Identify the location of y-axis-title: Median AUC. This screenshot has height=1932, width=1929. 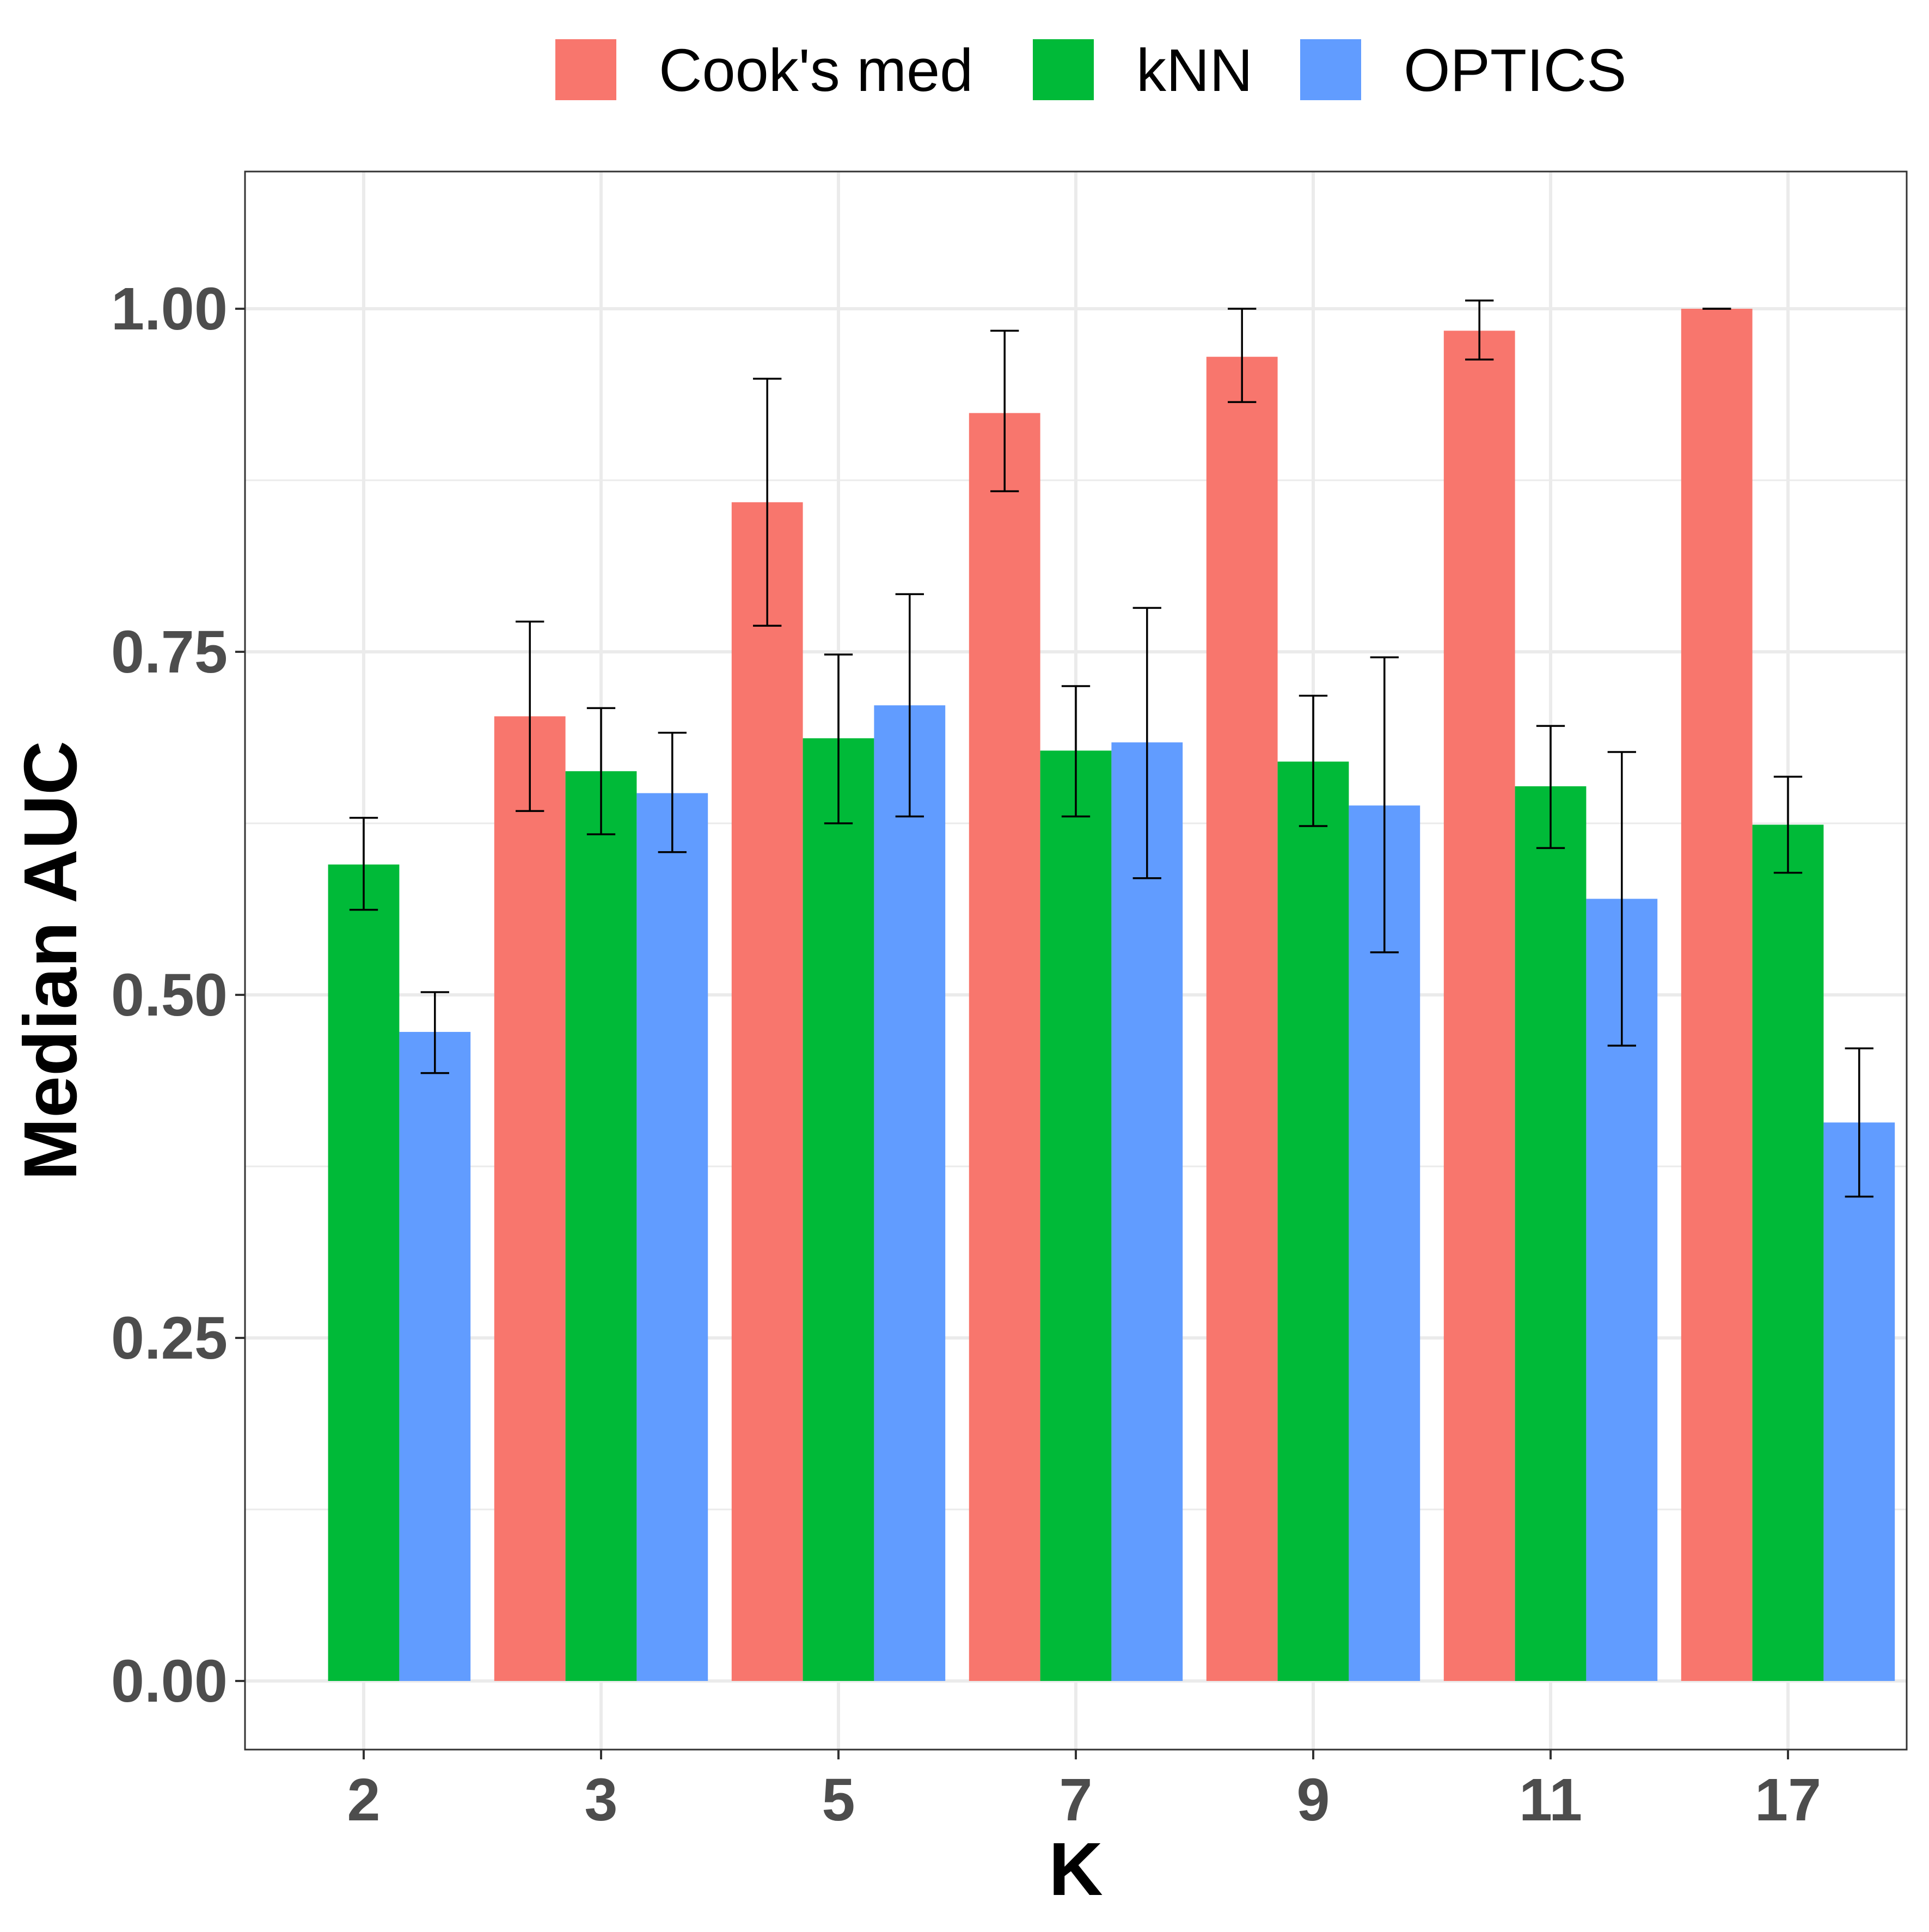
(51, 961).